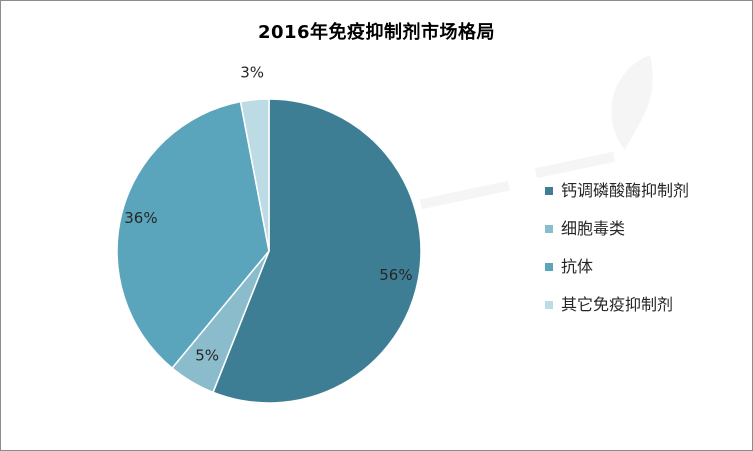 This screenshot has height=451, width=753. Describe the element at coordinates (252, 72) in the screenshot. I see `slice-label-4: 3%` at that location.